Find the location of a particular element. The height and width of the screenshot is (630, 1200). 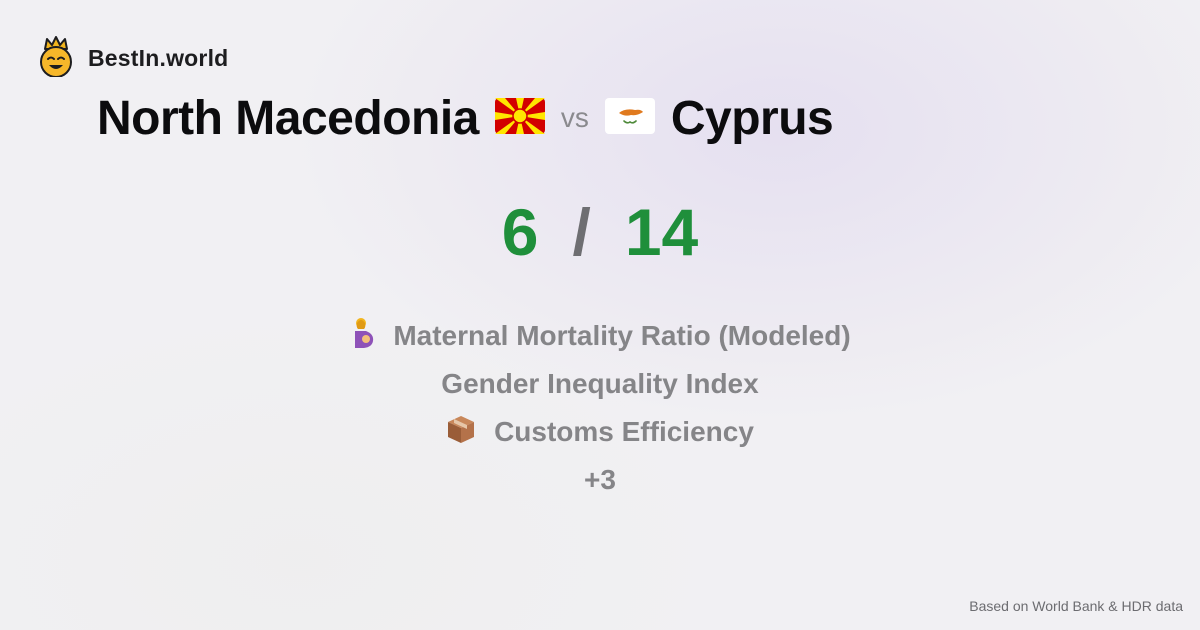

metric-item: Customs Efficiency is located at coordinates (600, 432).